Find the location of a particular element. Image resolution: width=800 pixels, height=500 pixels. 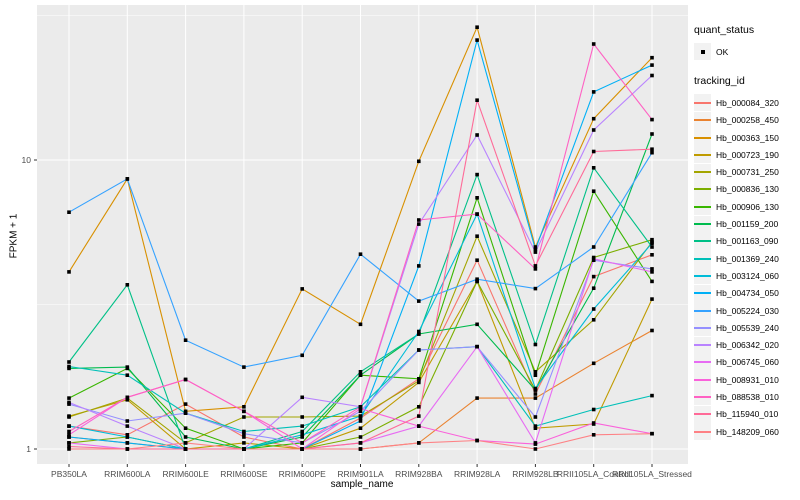

legend-label: Hb_000363_150 is located at coordinates (747, 137).